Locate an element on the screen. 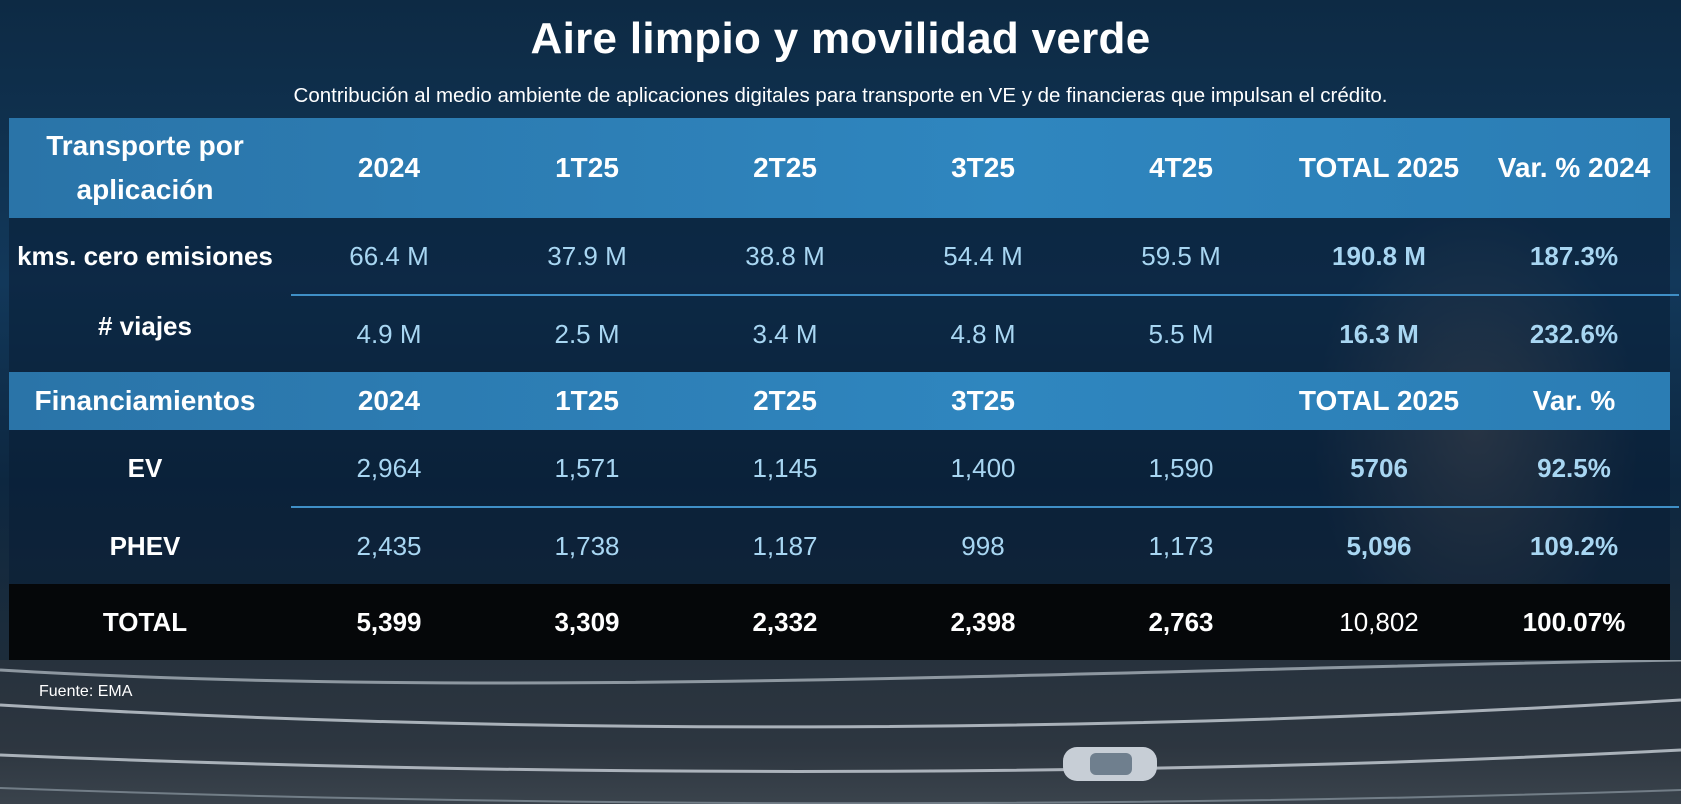 Image resolution: width=1681 pixels, height=804 pixels. table-cell: 1,738 is located at coordinates (587, 545).